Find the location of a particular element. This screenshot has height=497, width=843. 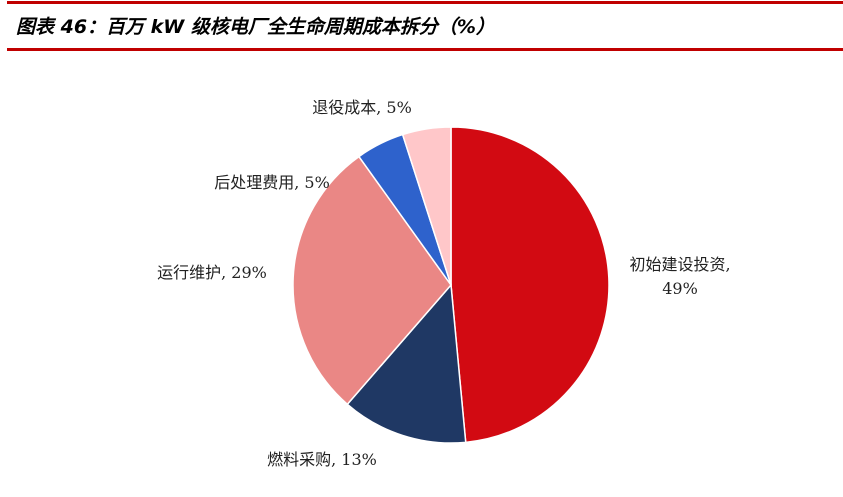

slice-label: 后处理费用, 5% is located at coordinates (272, 182).